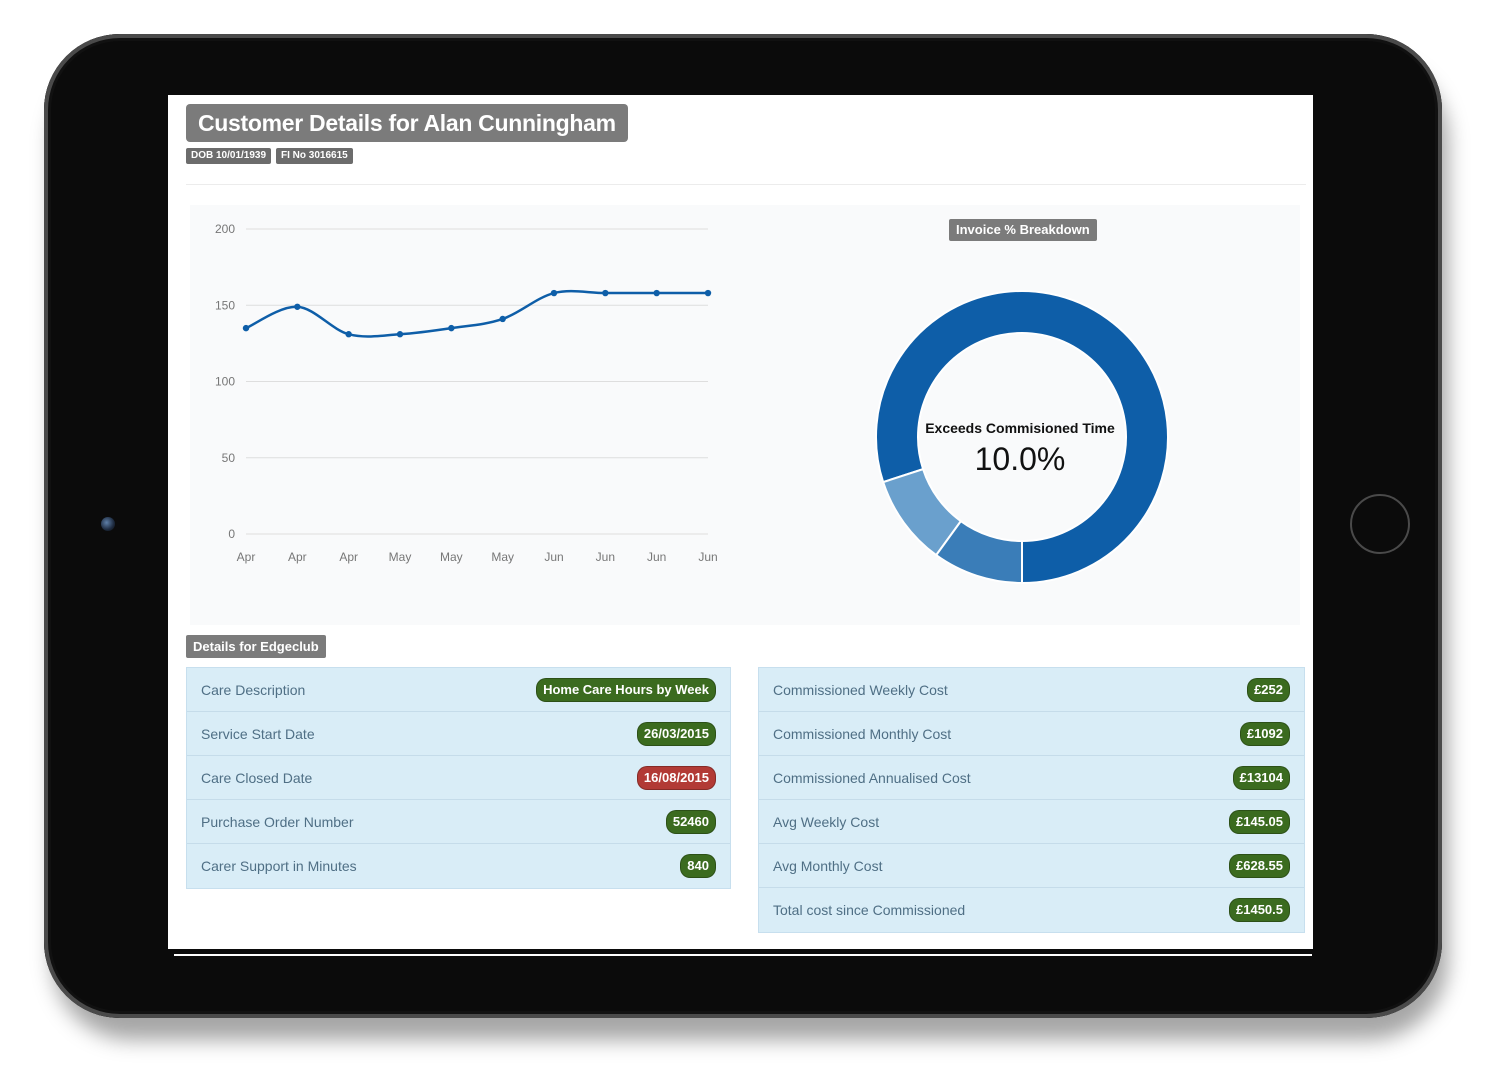 The width and height of the screenshot is (1486, 1075). Describe the element at coordinates (476, 313) in the screenshot. I see `series-line` at that location.